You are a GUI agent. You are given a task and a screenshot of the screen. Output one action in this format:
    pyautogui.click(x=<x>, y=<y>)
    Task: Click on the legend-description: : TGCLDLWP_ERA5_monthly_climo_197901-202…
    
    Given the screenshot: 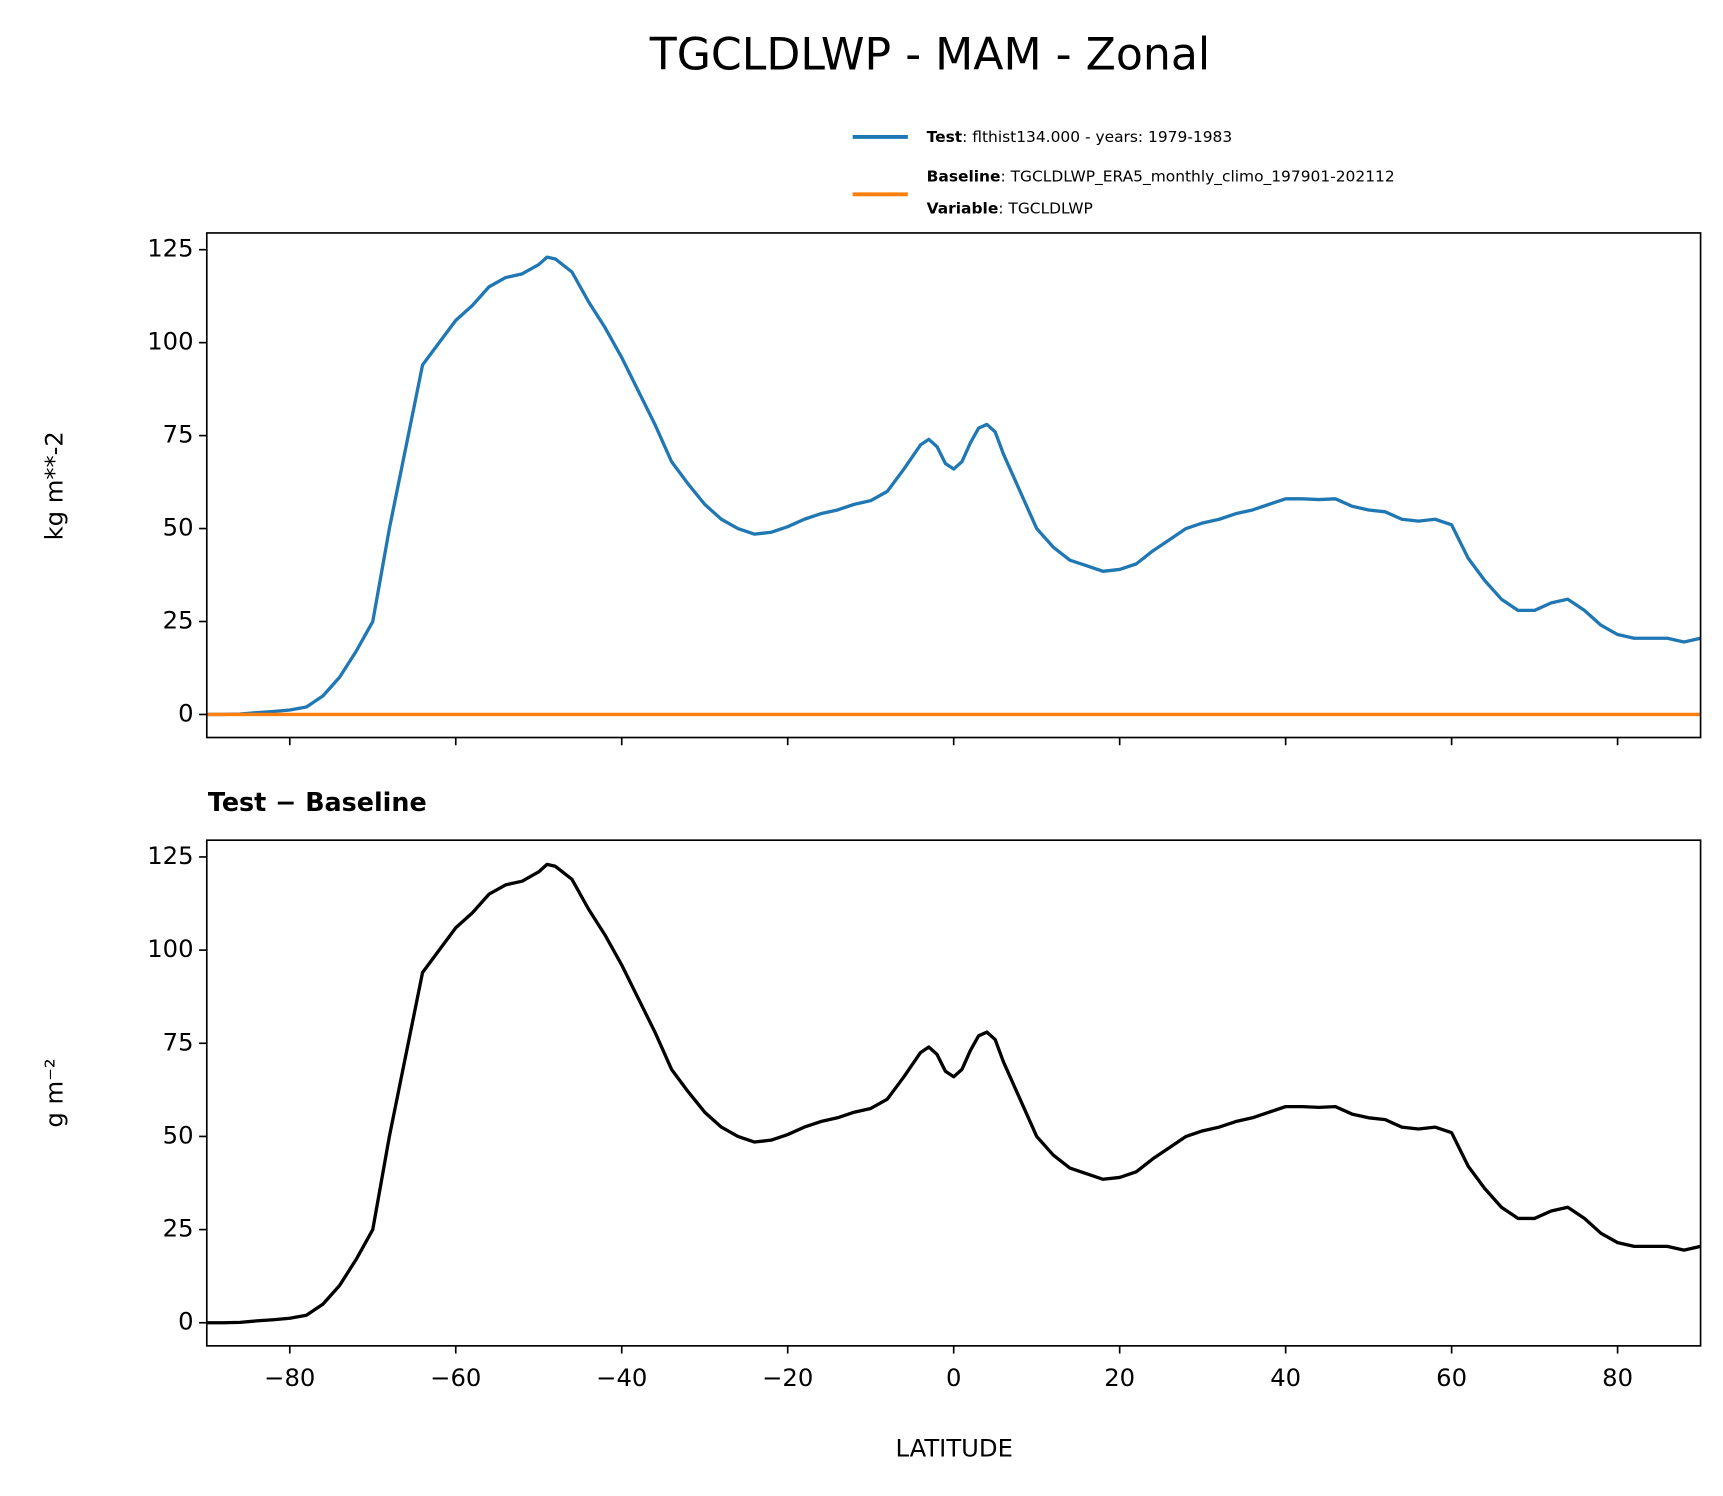 What is the action you would take?
    pyautogui.click(x=1198, y=176)
    